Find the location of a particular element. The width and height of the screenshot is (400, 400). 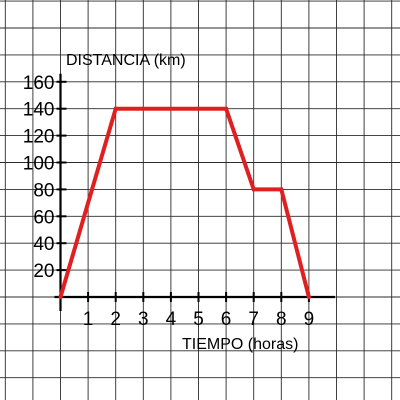

x-tick-label: 1 is located at coordinates (88, 319).